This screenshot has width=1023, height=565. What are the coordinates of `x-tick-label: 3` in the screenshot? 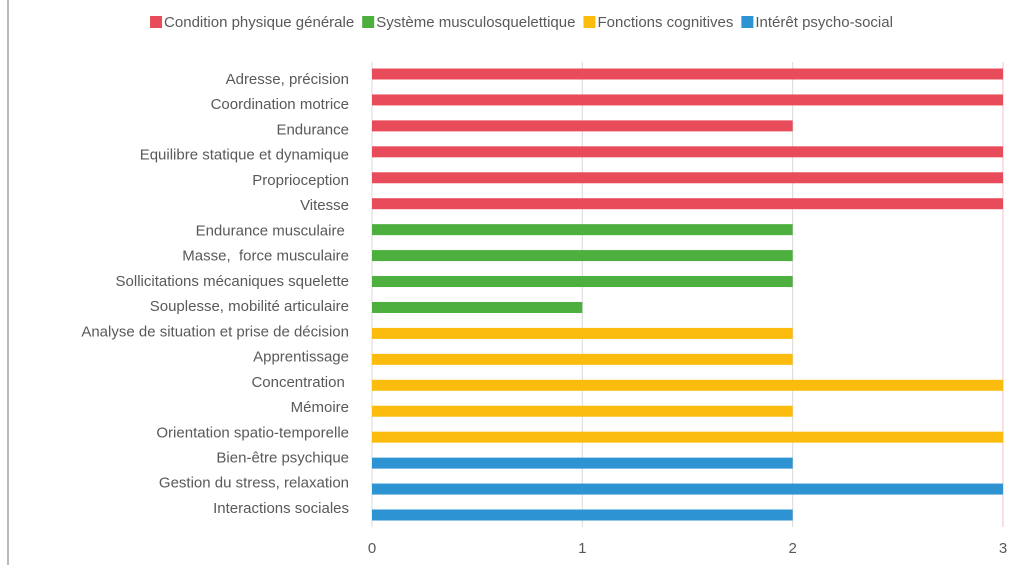 It's located at (1003, 548).